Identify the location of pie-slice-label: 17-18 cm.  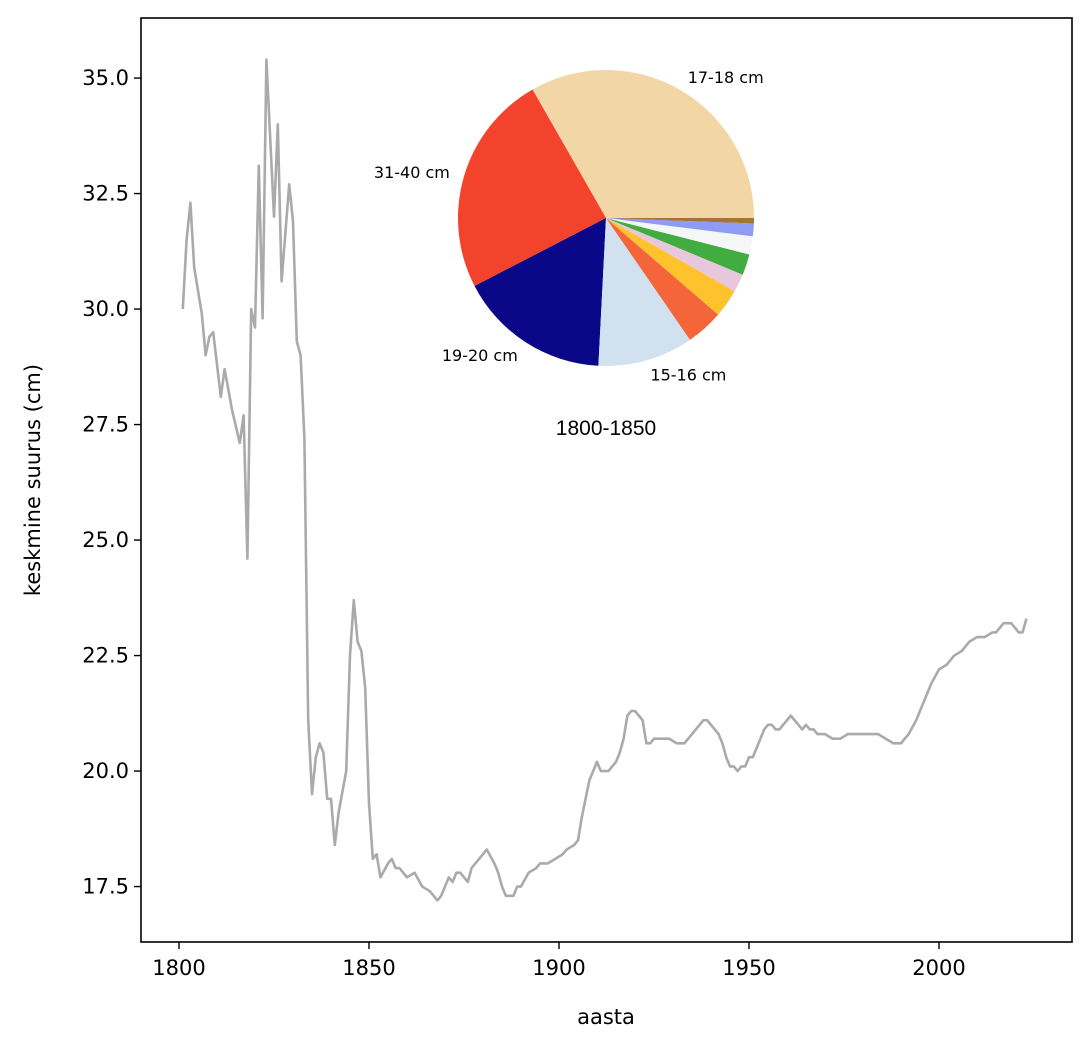
(726, 77).